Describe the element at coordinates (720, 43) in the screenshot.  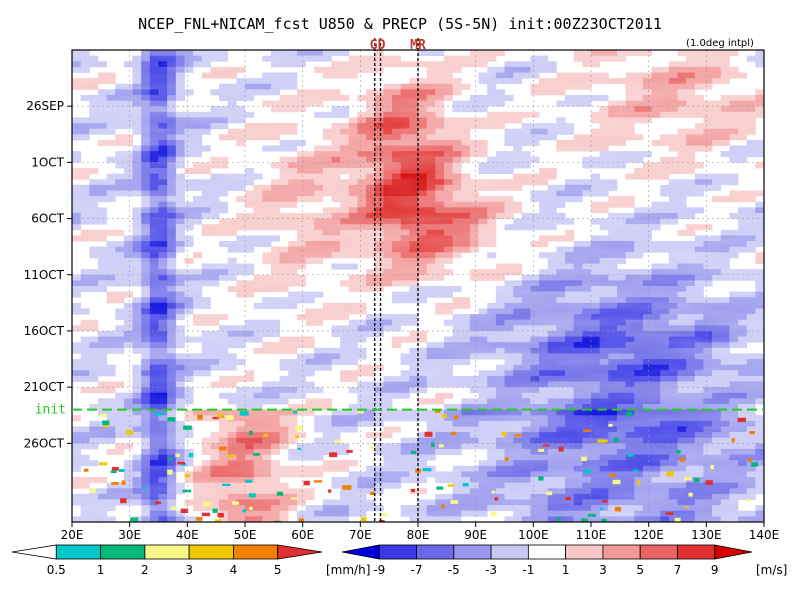
I see `interpolation-note: (1.0deg intpl)` at that location.